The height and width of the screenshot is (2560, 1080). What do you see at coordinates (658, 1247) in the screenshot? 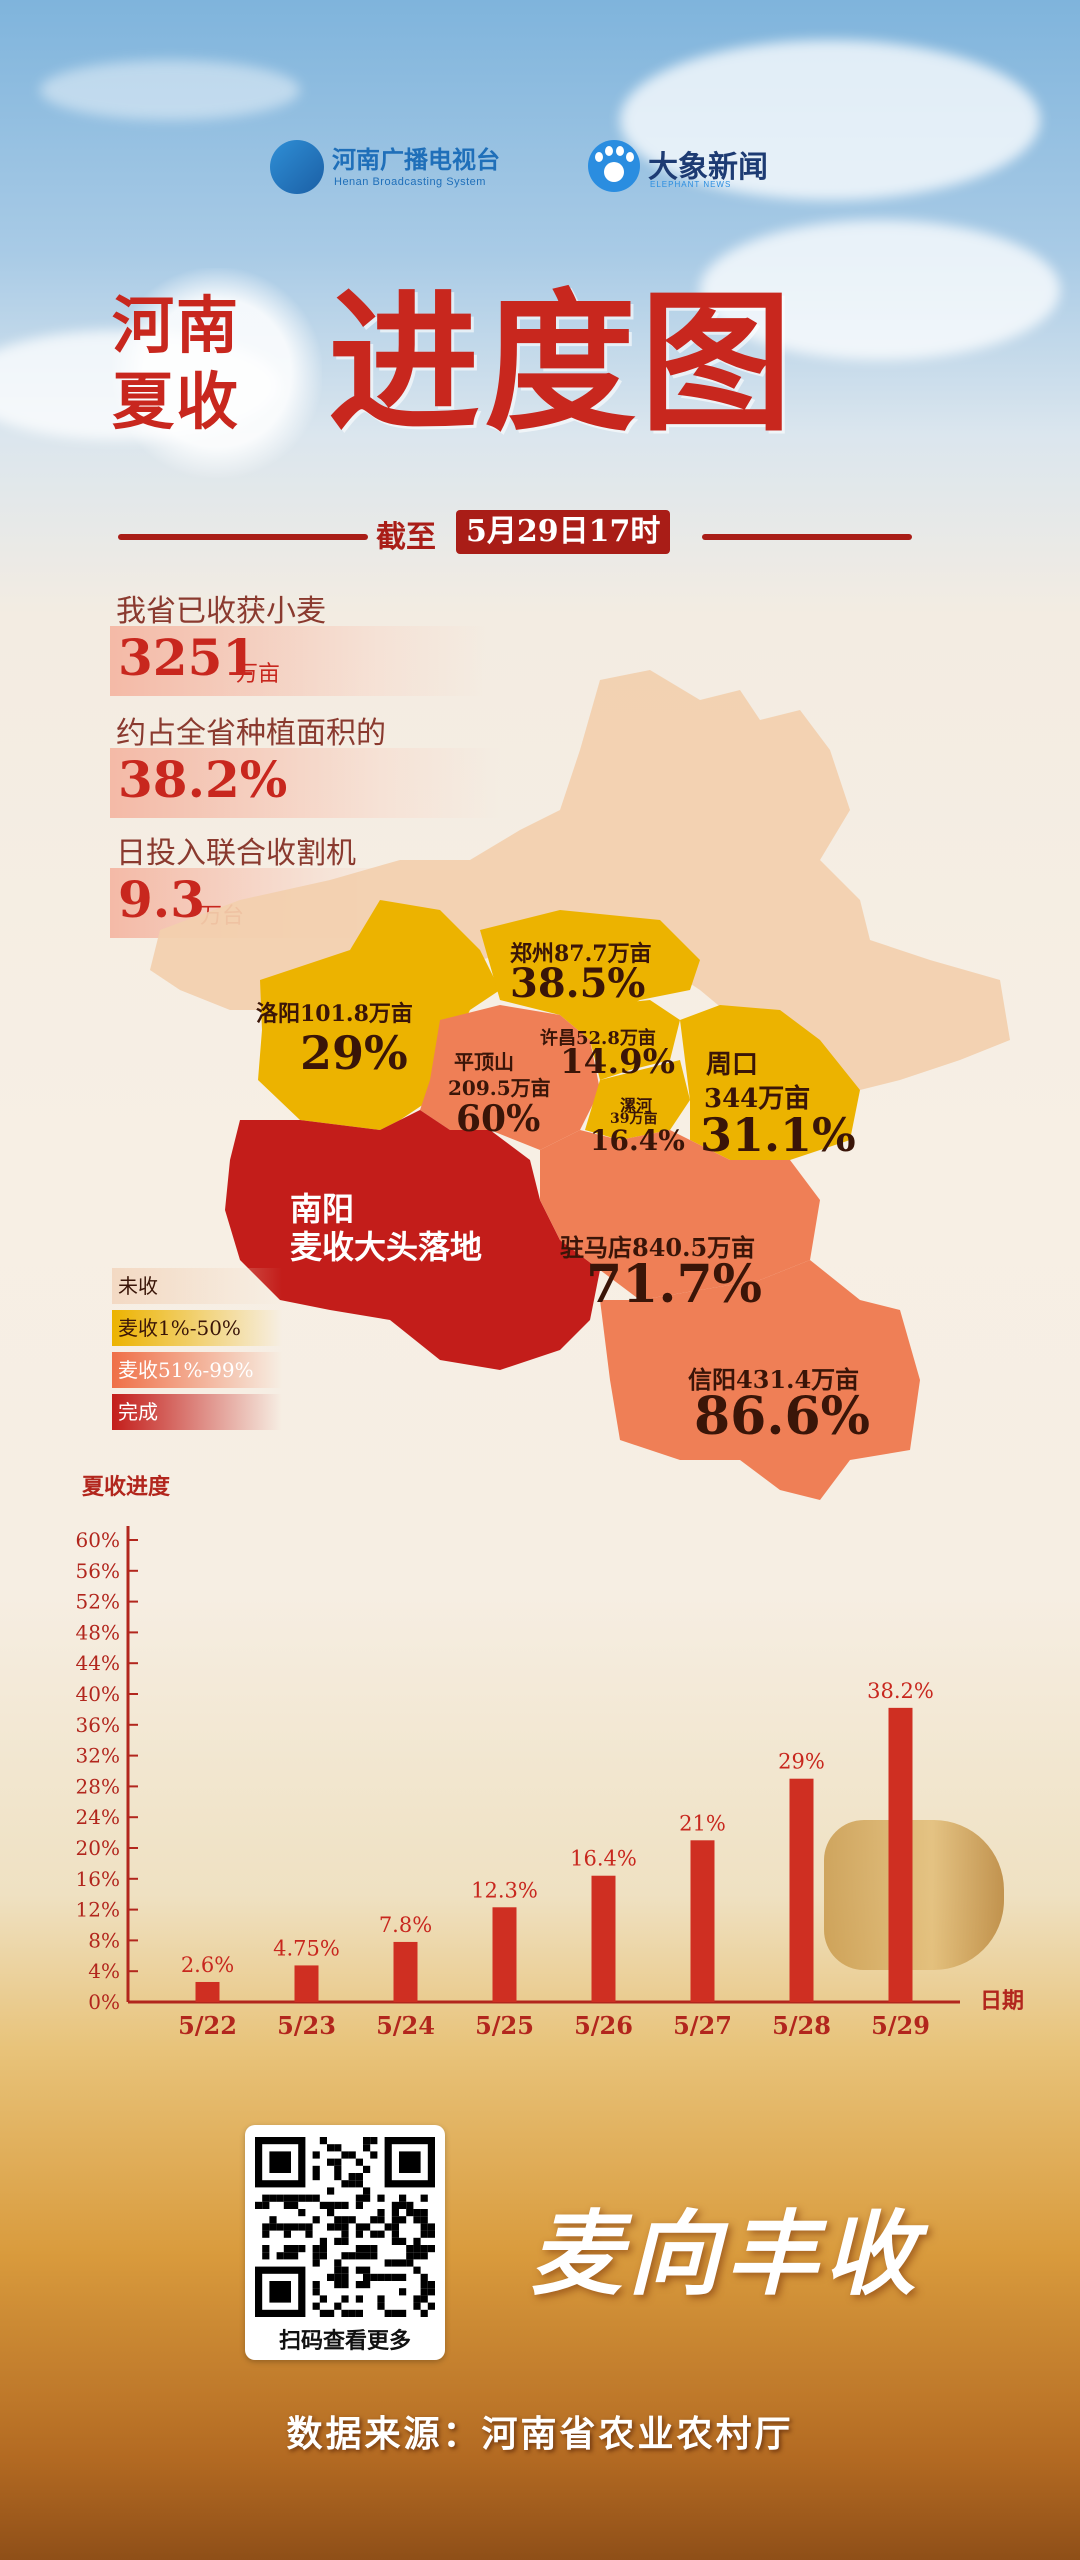
I see `map-label-zhumadian: 驻马店840.5万亩` at bounding box center [658, 1247].